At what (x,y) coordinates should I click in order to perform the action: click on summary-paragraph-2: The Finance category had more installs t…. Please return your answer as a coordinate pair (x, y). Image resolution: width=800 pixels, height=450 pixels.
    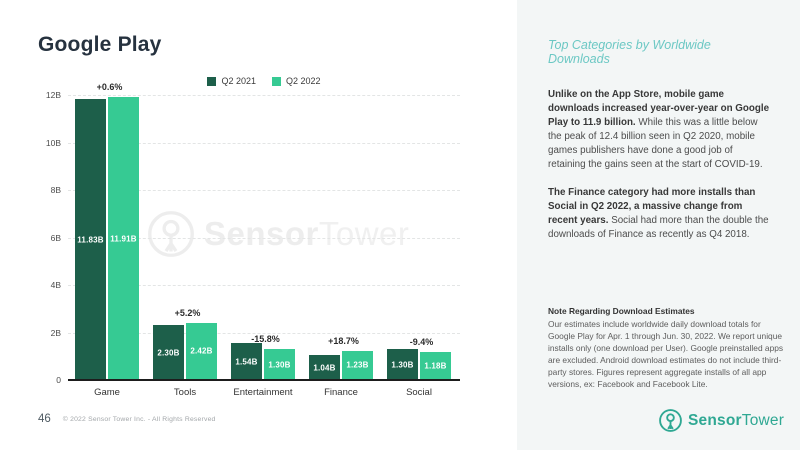
    Looking at the image, I should click on (658, 213).